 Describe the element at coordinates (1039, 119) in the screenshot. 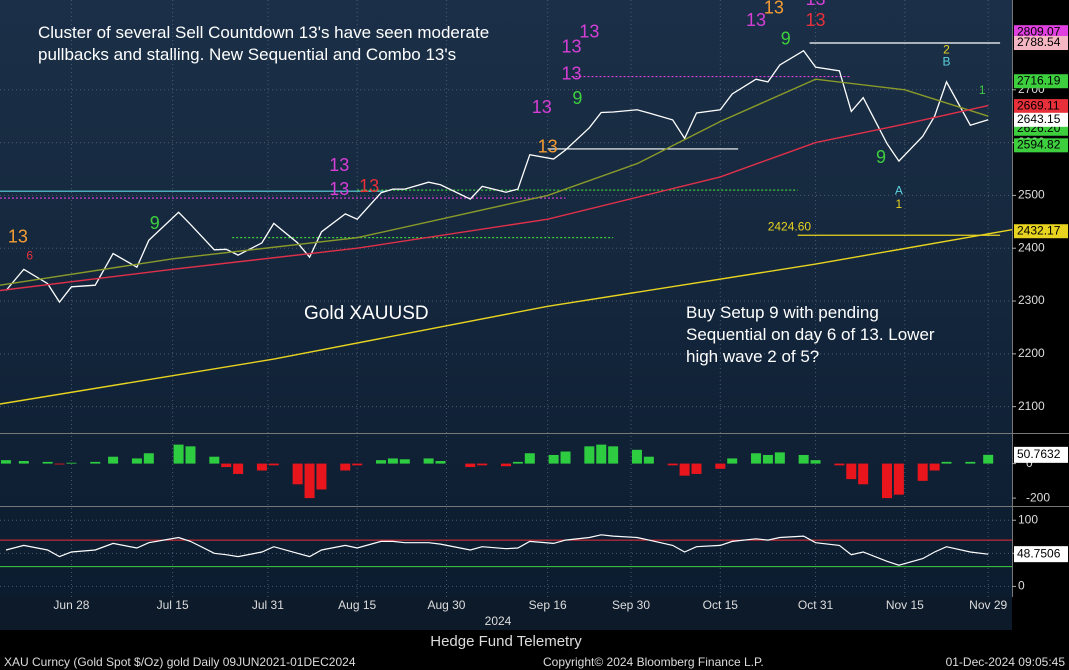

I see `last-price-label: 2643.15` at that location.